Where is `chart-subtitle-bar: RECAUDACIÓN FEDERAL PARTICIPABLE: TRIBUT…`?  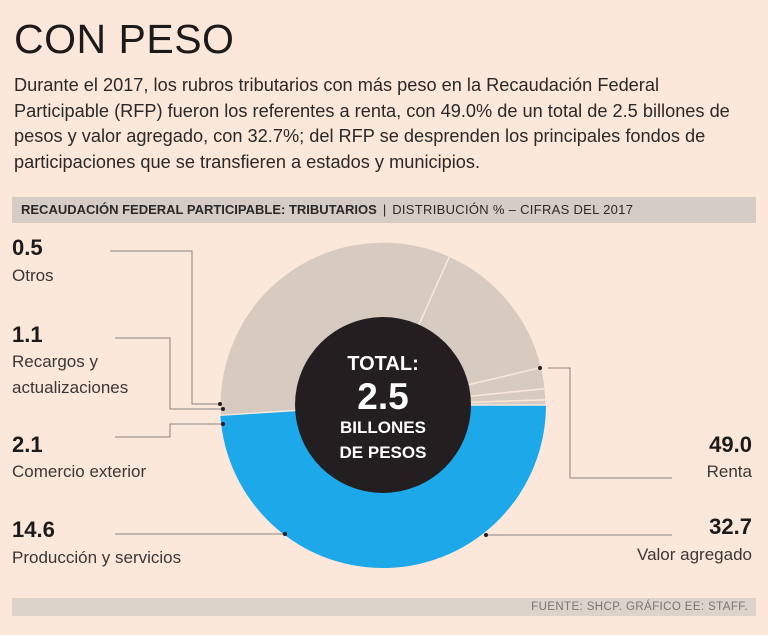 chart-subtitle-bar: RECAUDACIÓN FEDERAL PARTICIPABLE: TRIBUT… is located at coordinates (384, 210).